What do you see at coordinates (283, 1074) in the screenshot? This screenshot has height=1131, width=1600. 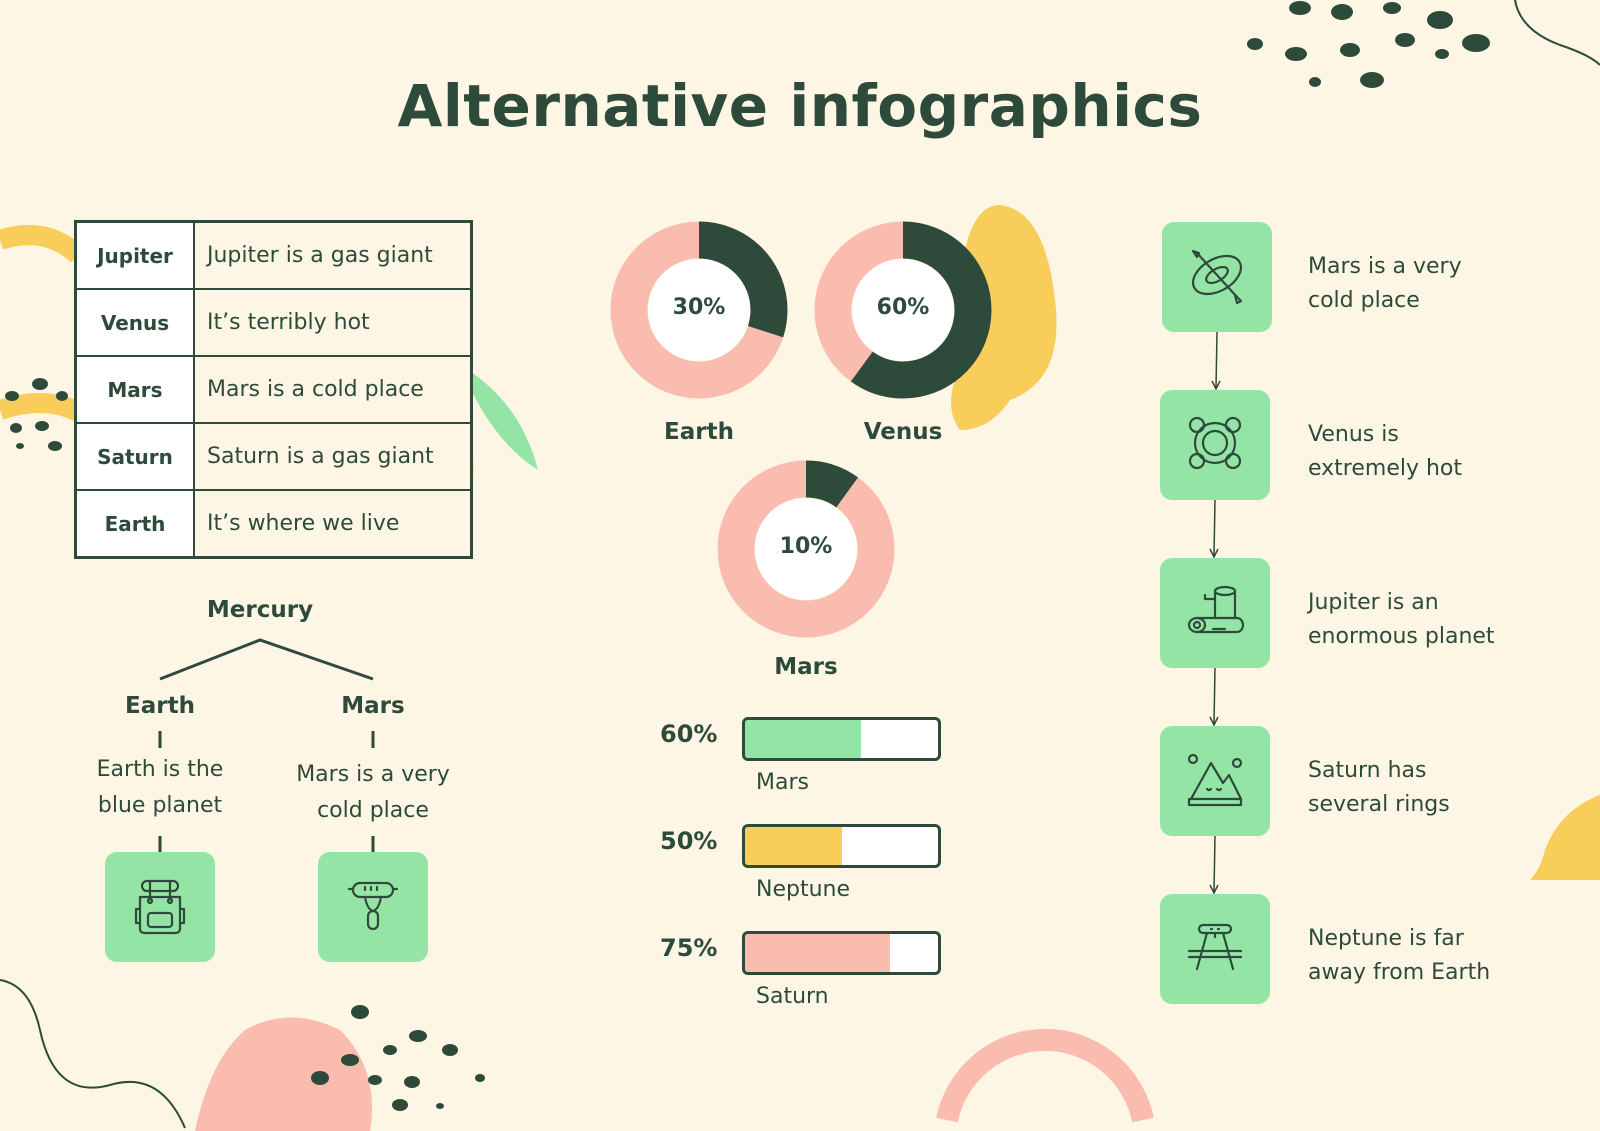 I see `pink-blob` at bounding box center [283, 1074].